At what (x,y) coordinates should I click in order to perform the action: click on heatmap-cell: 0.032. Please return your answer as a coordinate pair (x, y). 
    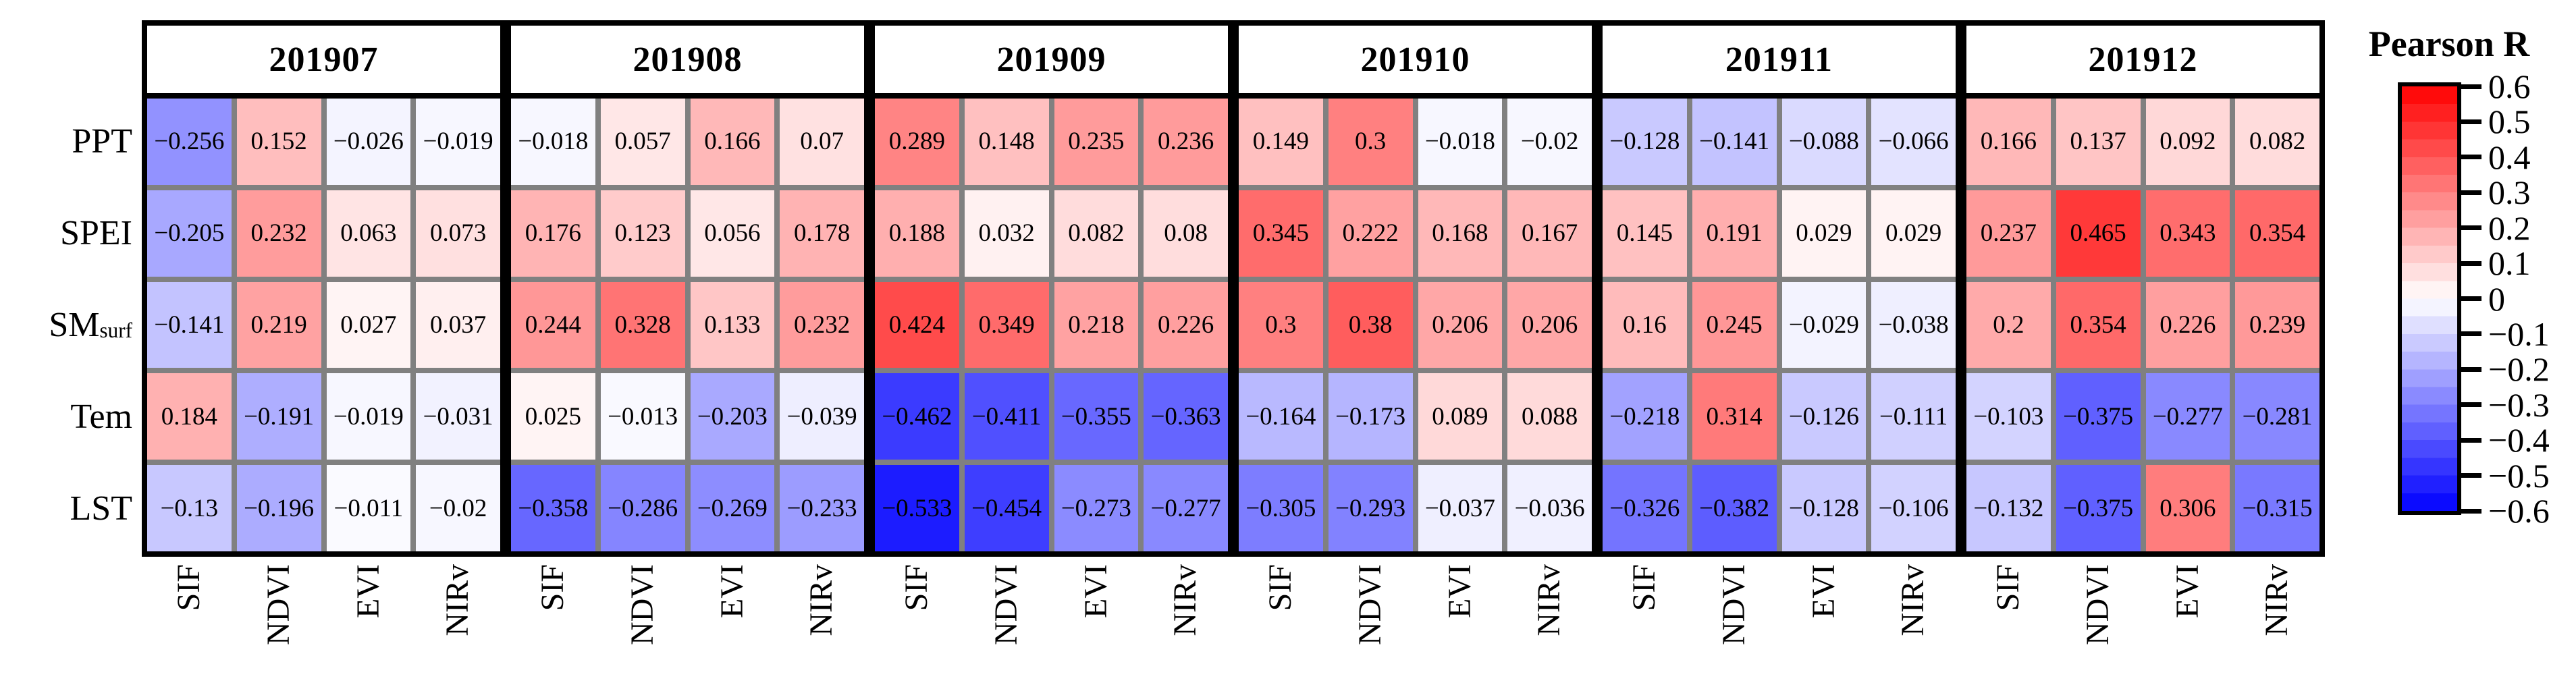
    Looking at the image, I should click on (1006, 233).